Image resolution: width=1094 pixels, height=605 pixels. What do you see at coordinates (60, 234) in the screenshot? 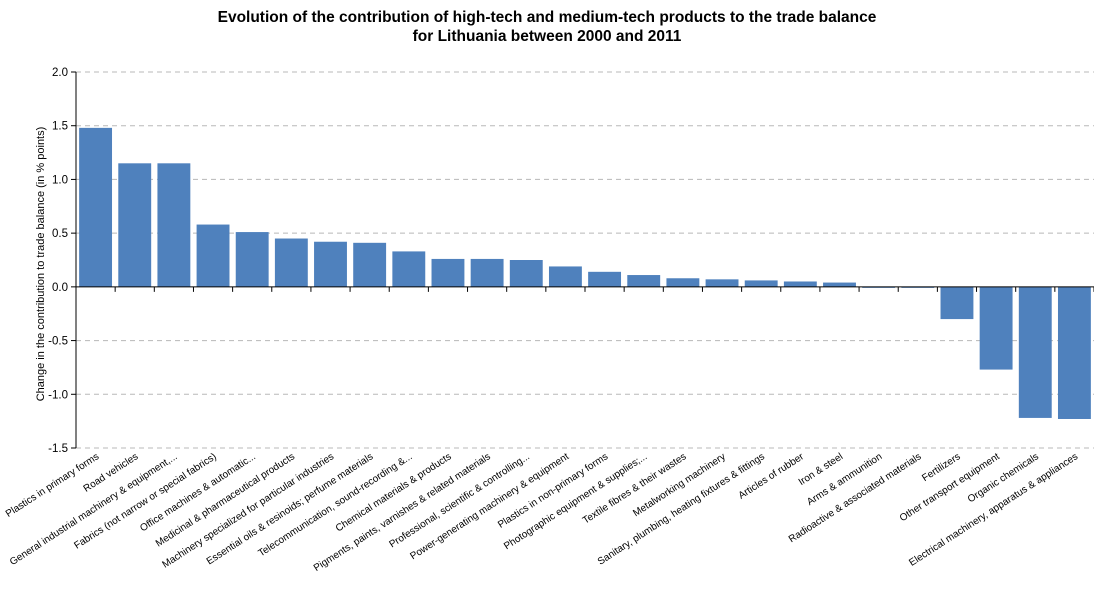
I see `y-tick-label: 0.5` at bounding box center [60, 234].